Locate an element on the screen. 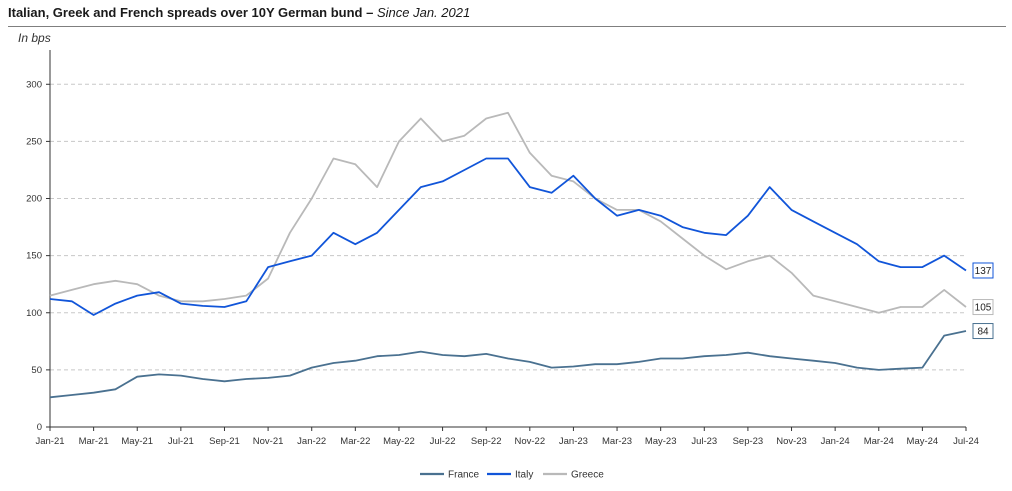  x-tick-label-sep-21: Sep-21 is located at coordinates (224, 441).